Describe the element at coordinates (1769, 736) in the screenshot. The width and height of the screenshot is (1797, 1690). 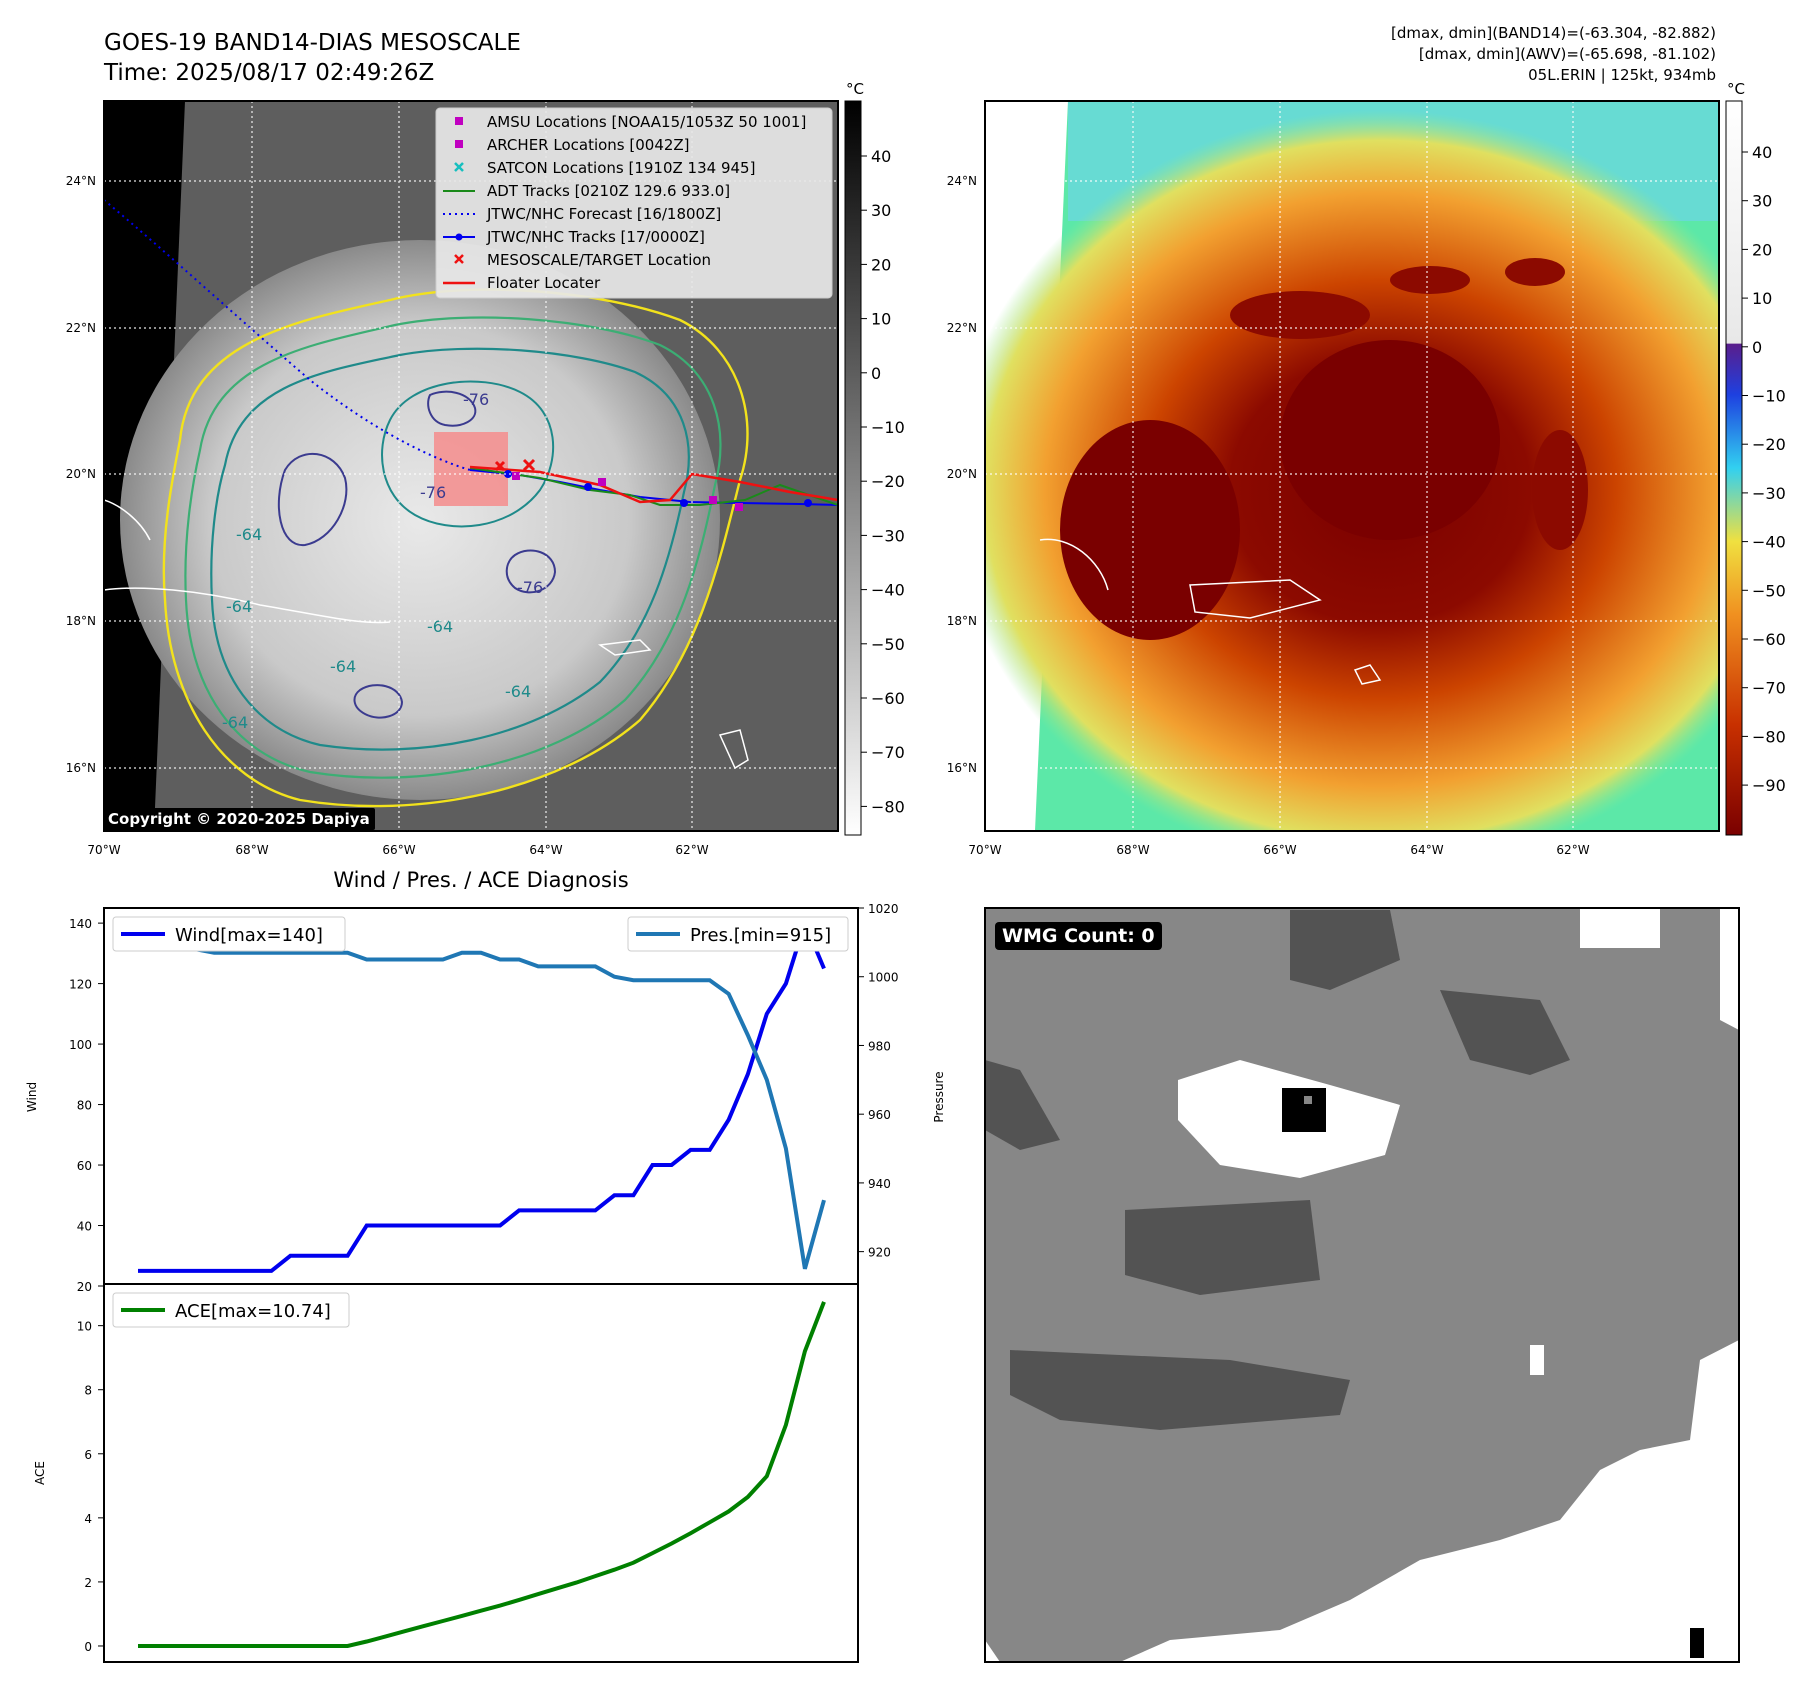
I see `colorbar-color-tick-label: −80` at that location.